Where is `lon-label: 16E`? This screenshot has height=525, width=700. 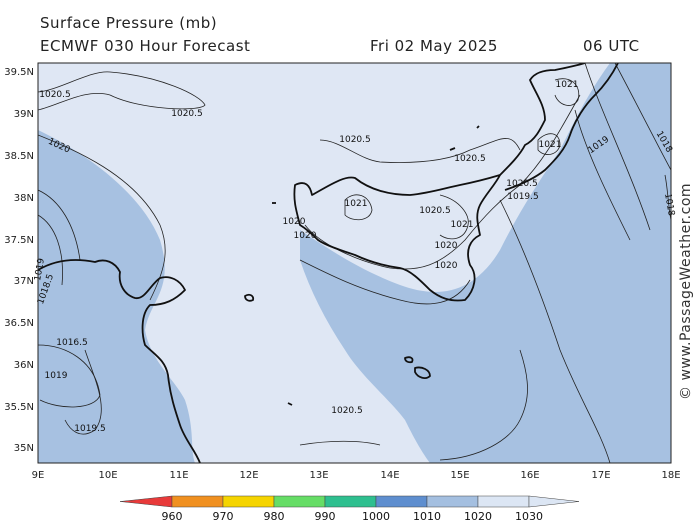 lon-label: 16E is located at coordinates (529, 475).